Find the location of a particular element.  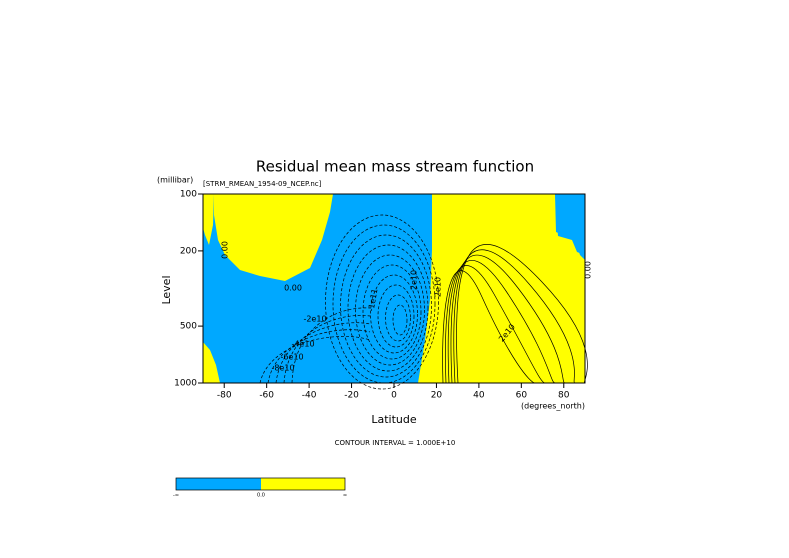

x-tick-label: -60 is located at coordinates (266, 396).